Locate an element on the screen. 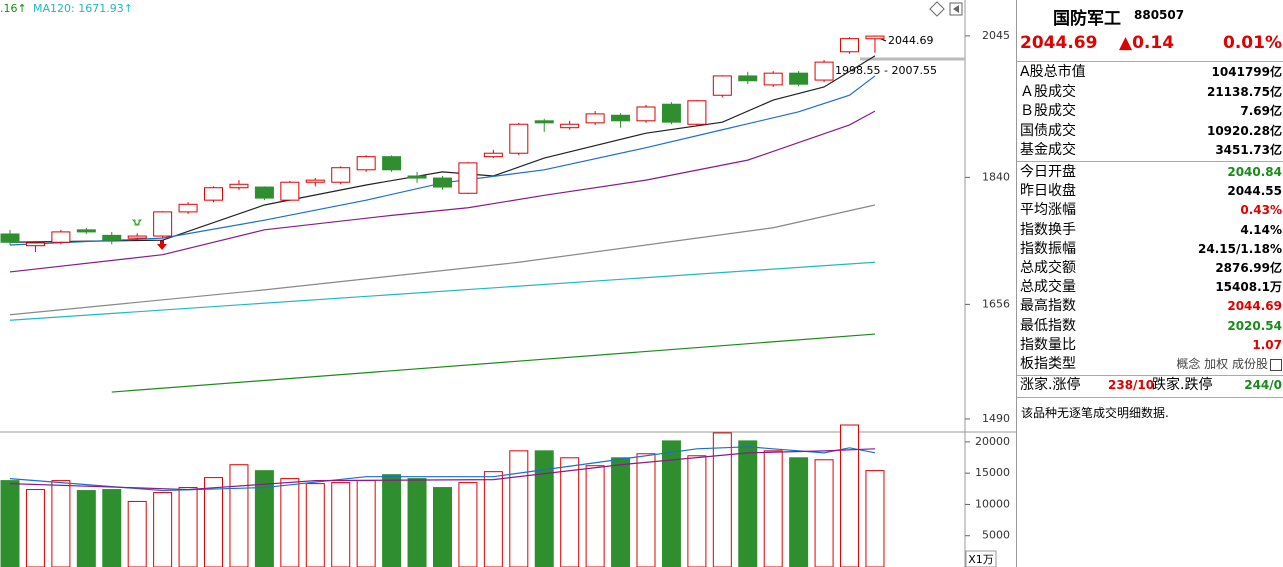 Image resolution: width=1283 pixels, height=567 pixels. range-annotation: 1998.55 - 2007.55 is located at coordinates (886, 70).